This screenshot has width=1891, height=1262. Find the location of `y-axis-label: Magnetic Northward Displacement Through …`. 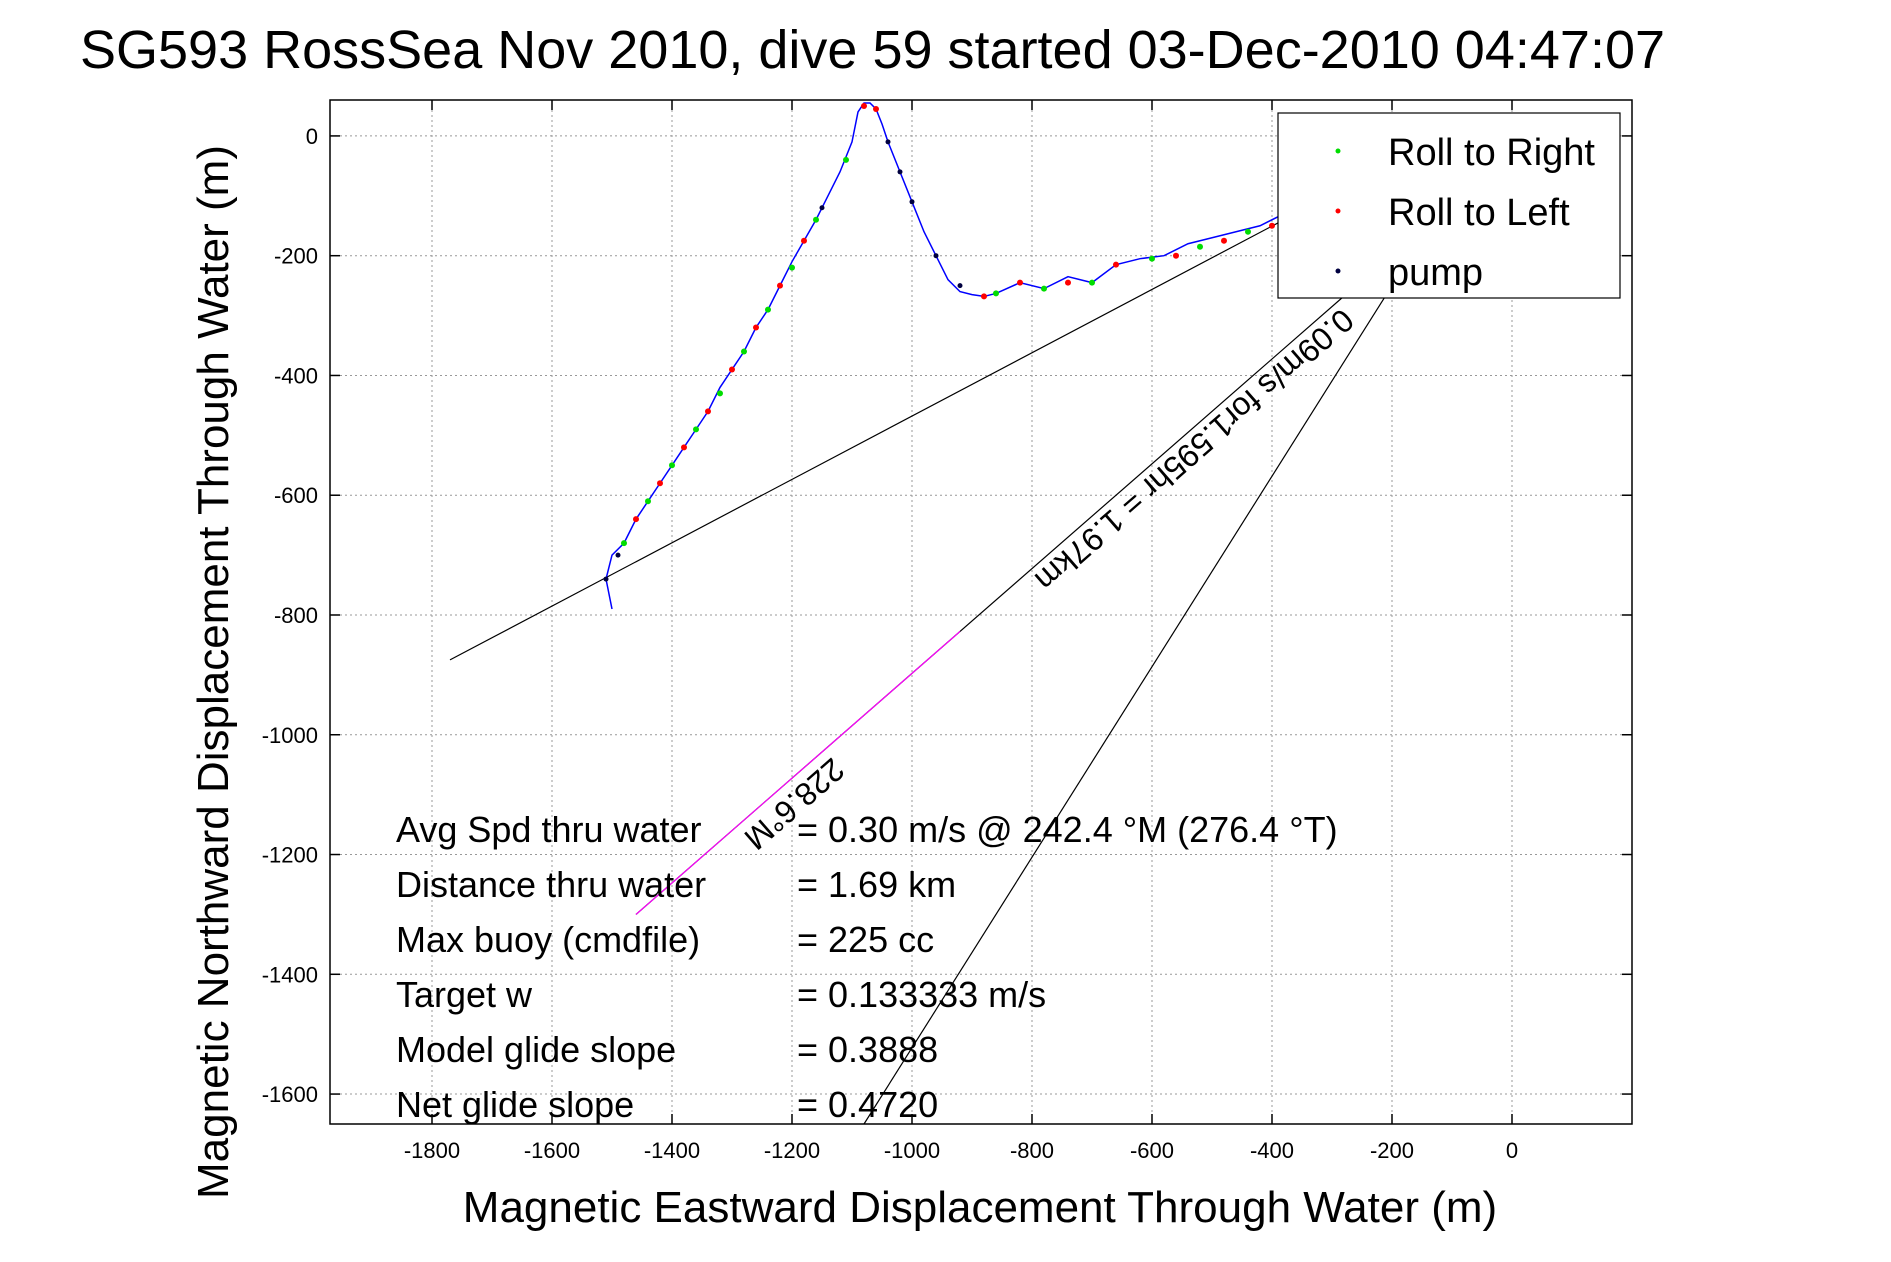

y-axis-label: Magnetic Northward Displacement Through … is located at coordinates (213, 672).